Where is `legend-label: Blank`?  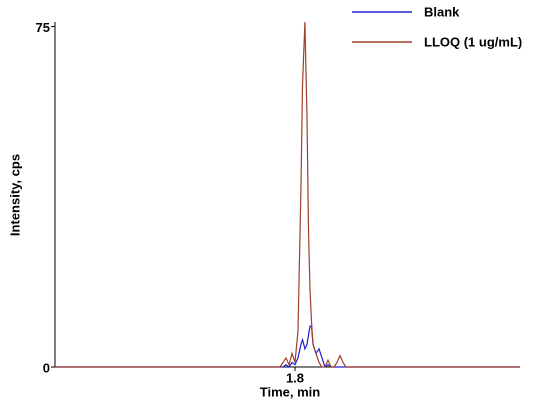 legend-label: Blank is located at coordinates (442, 11).